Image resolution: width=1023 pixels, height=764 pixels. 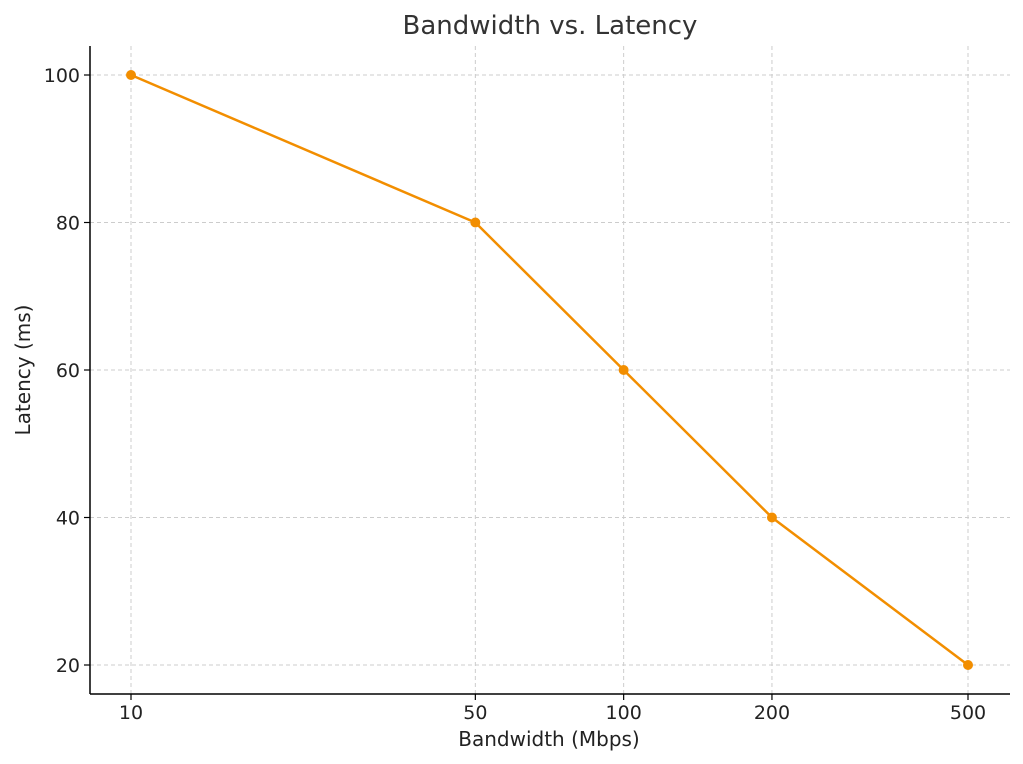 I want to click on x-axis-label: Bandwidth (Mbps), so click(x=549, y=739).